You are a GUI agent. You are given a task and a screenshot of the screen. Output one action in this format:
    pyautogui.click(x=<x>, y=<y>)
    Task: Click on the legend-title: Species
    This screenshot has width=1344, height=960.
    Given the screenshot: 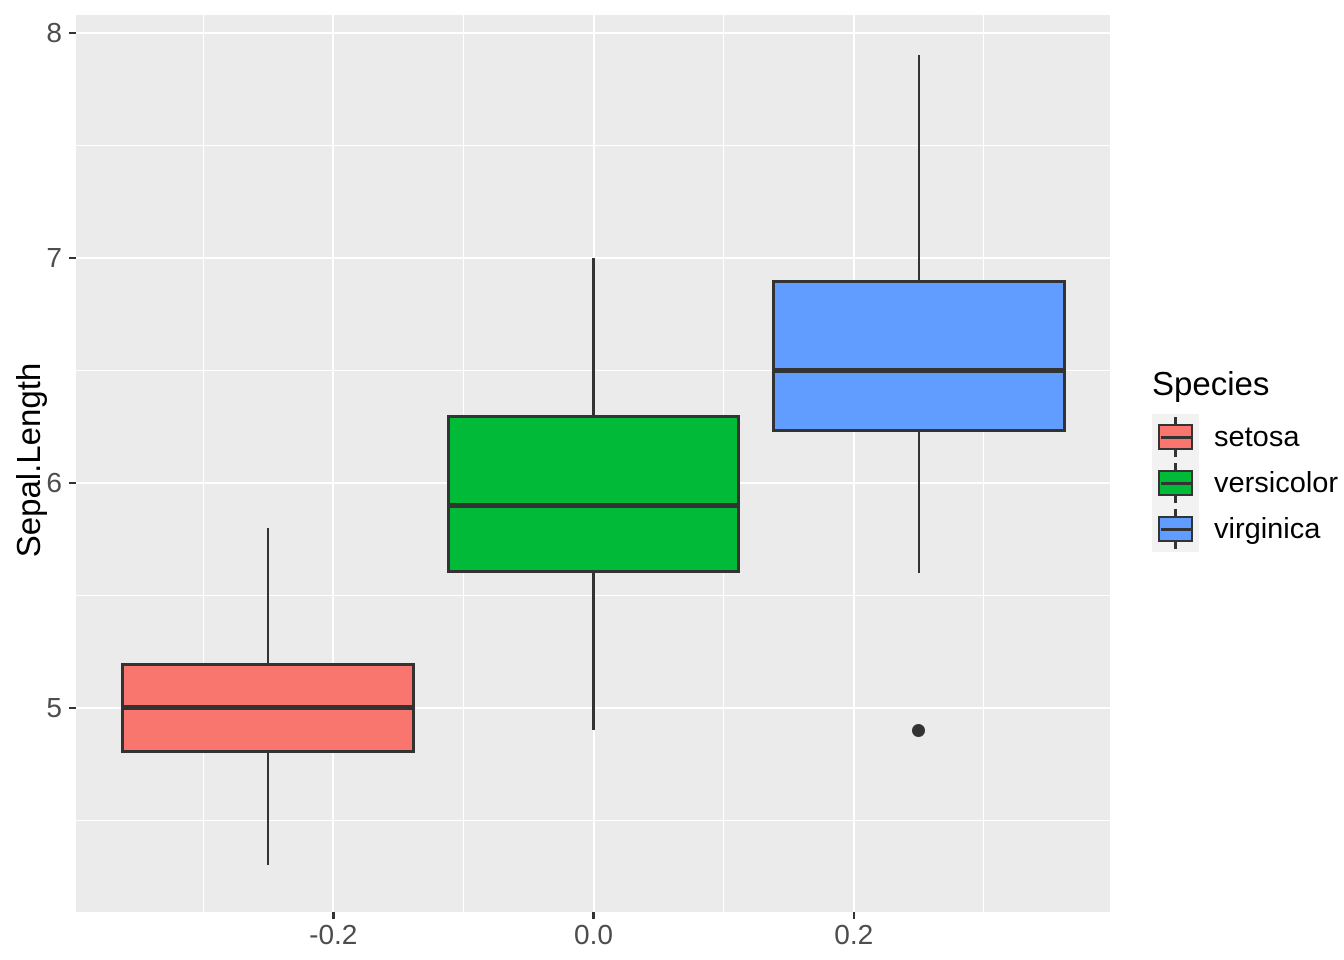 What is the action you would take?
    pyautogui.click(x=1211, y=383)
    